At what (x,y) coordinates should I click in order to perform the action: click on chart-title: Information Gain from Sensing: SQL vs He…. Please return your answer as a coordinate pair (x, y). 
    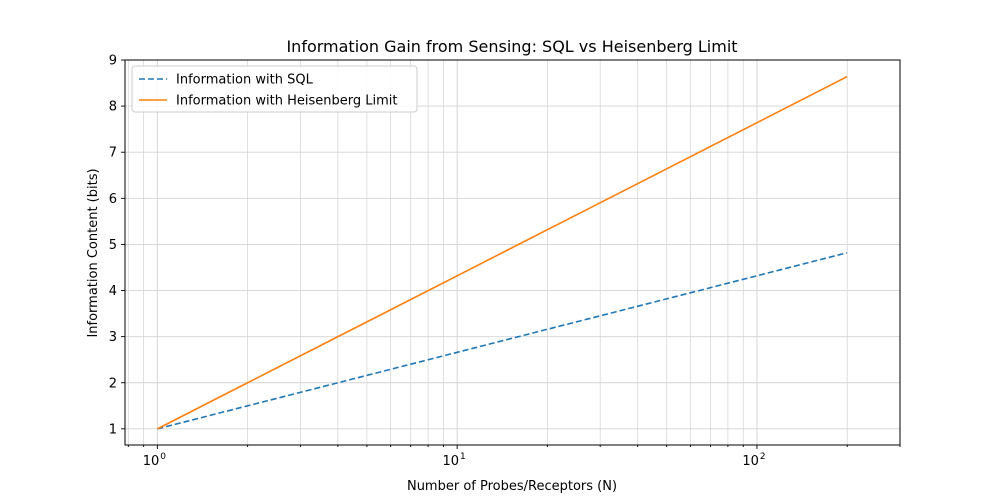
    Looking at the image, I should click on (511, 46).